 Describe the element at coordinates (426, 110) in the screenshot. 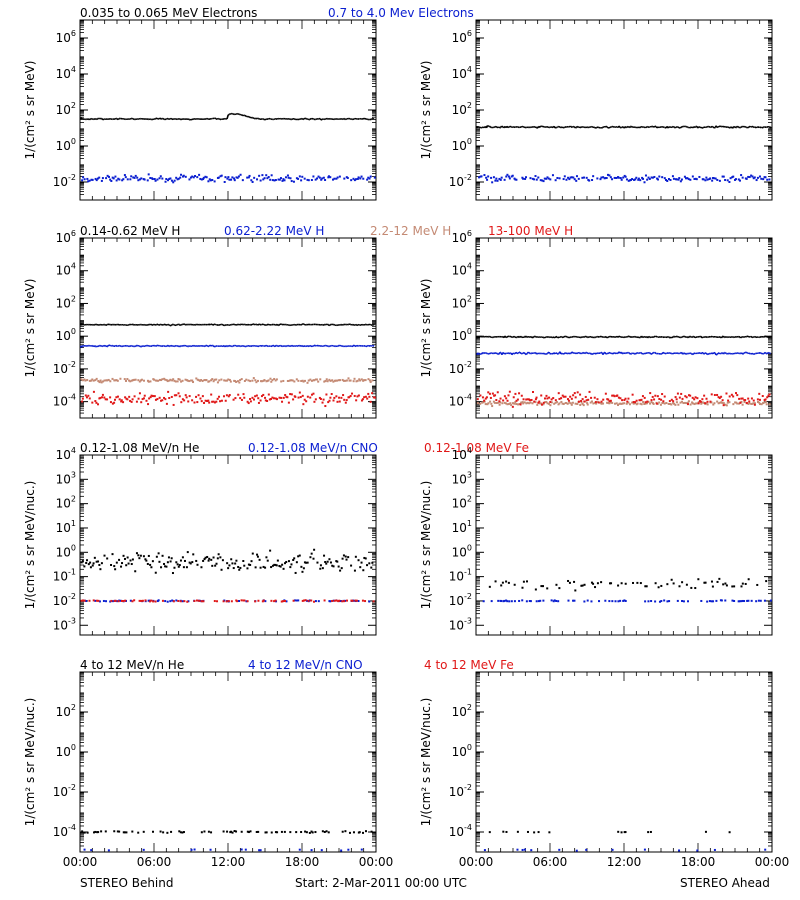

I see `y-axis-label: 1/(cm² s sr MeV)` at that location.